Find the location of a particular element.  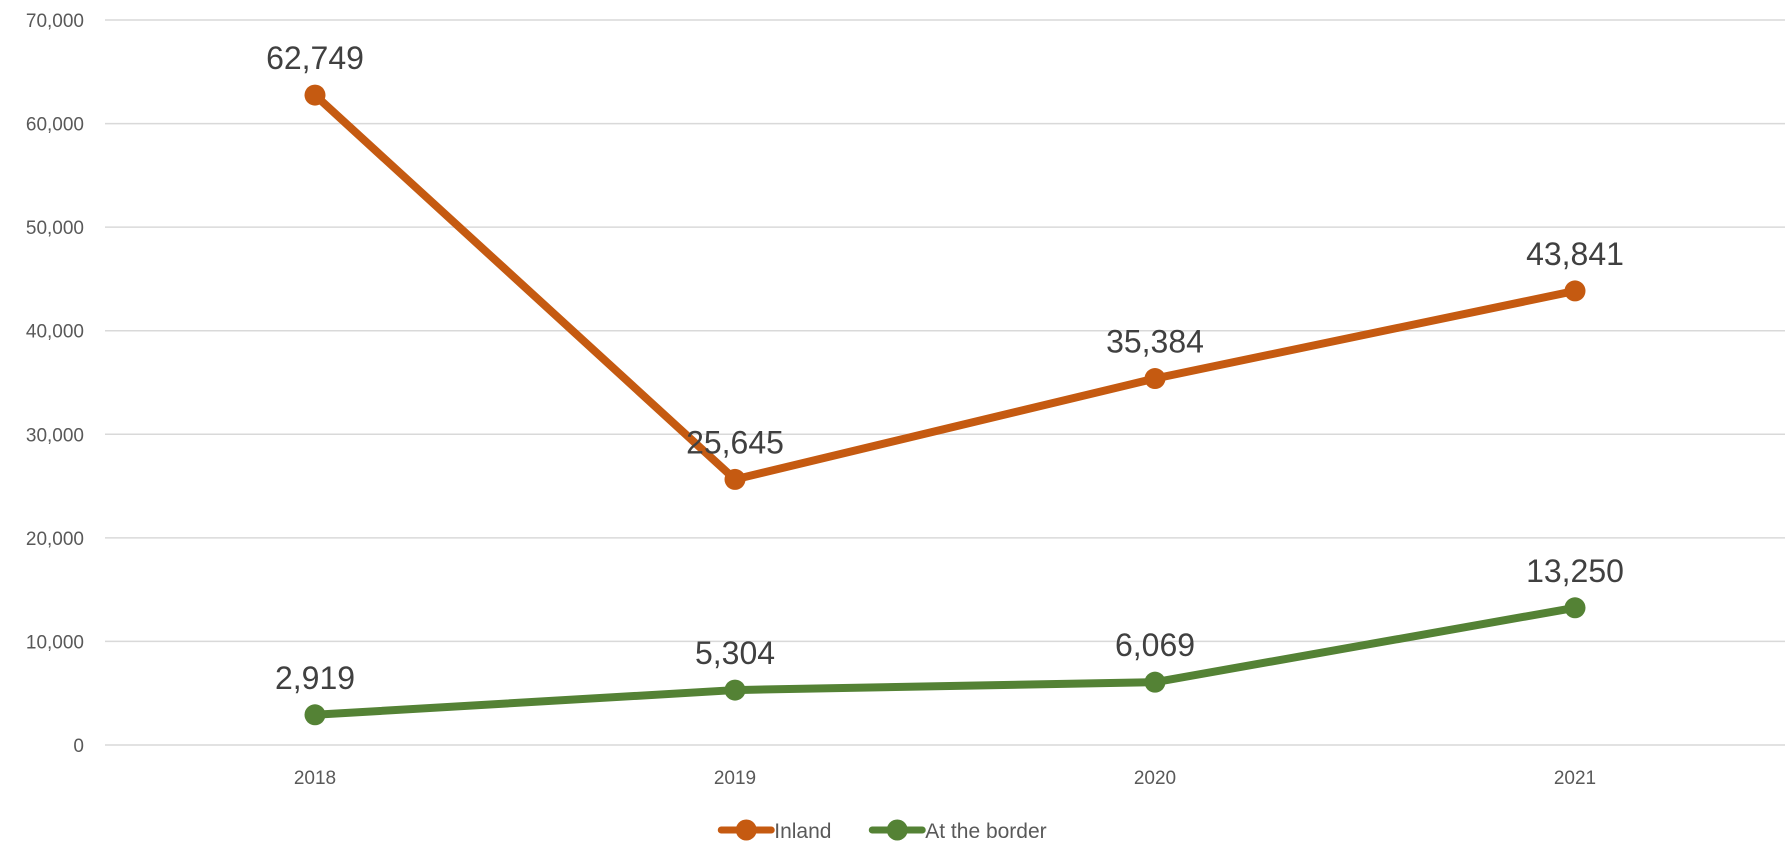

legend-item-inland: Inland is located at coordinates (774, 831).